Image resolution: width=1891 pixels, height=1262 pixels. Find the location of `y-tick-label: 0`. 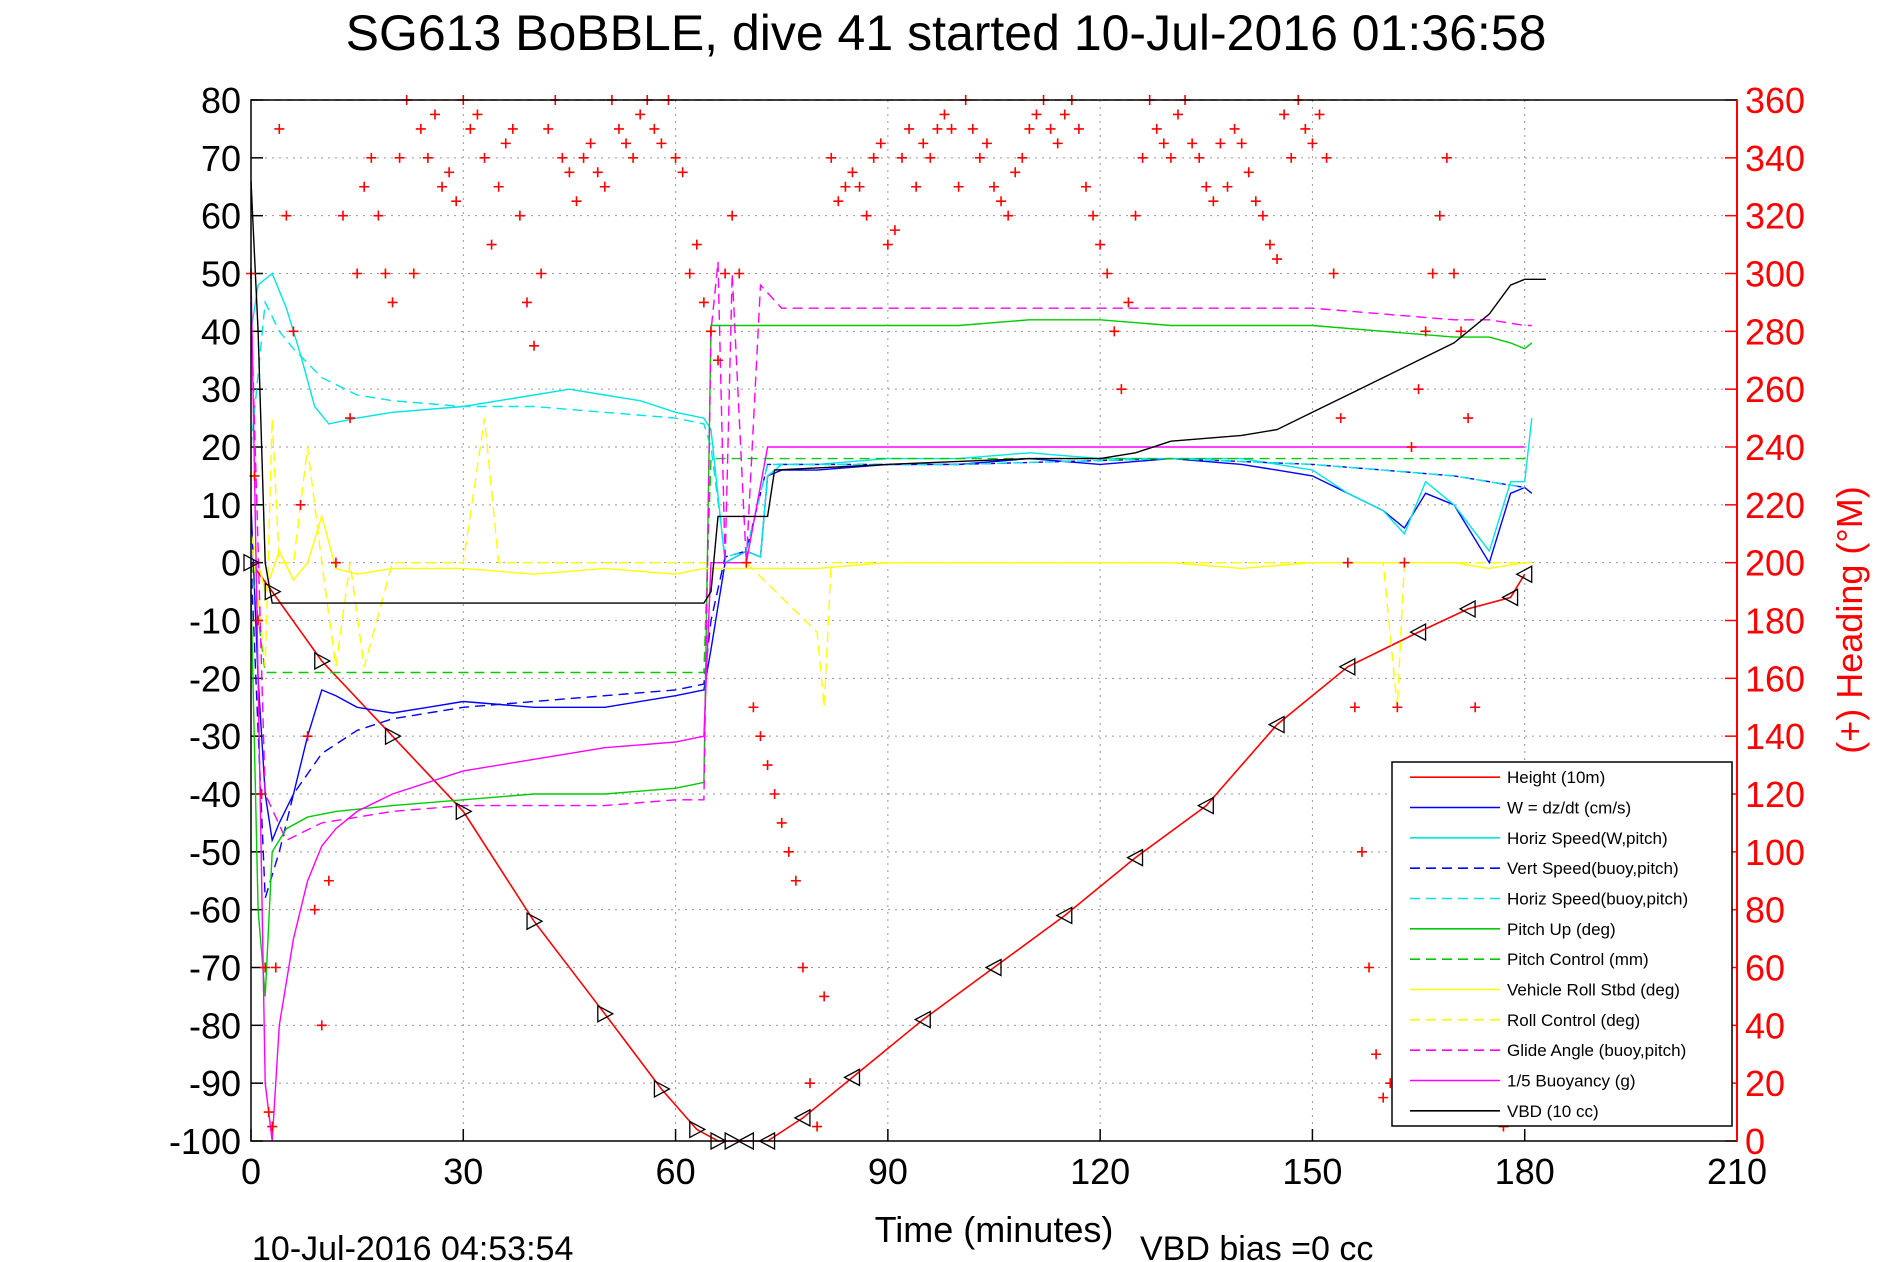

y-tick-label: 0 is located at coordinates (231, 563).